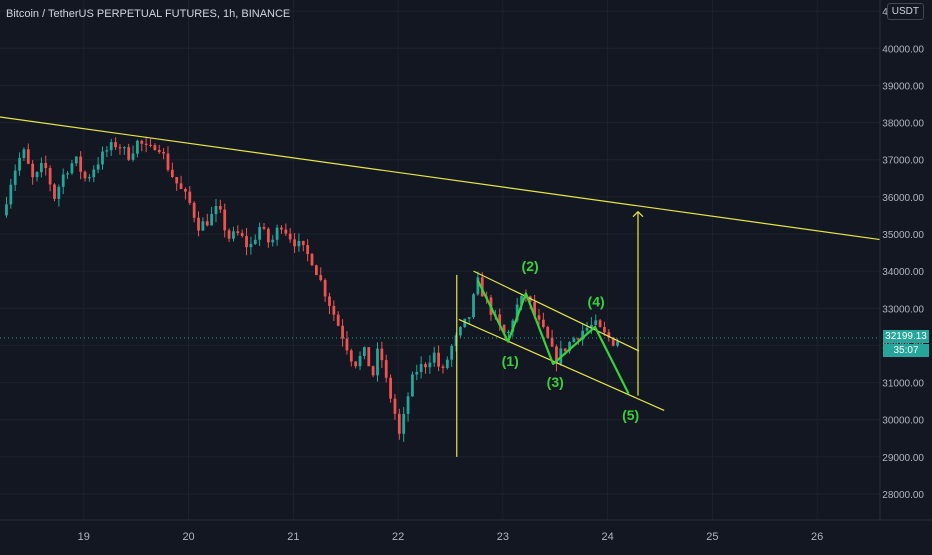  What do you see at coordinates (398, 537) in the screenshot?
I see `x-tick-label: 22` at bounding box center [398, 537].